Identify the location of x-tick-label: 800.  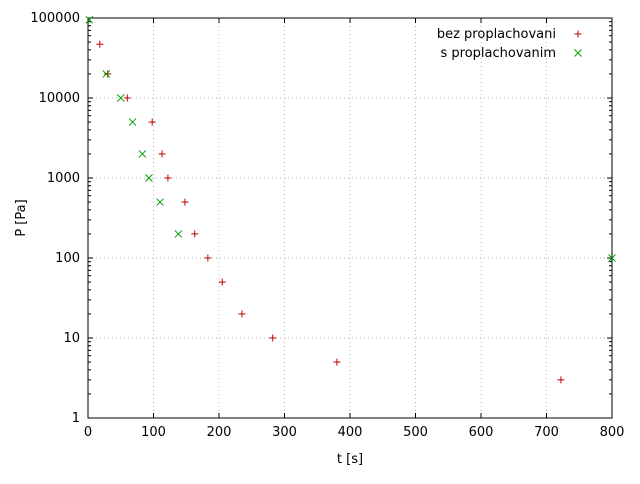
(612, 432).